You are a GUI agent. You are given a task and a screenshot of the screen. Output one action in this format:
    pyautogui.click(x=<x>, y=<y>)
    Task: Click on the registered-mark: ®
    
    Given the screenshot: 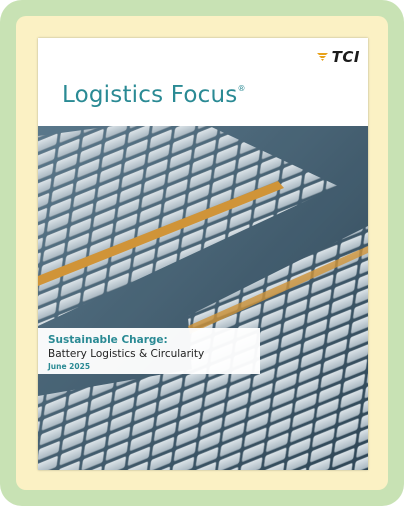 What is the action you would take?
    pyautogui.click(x=241, y=88)
    